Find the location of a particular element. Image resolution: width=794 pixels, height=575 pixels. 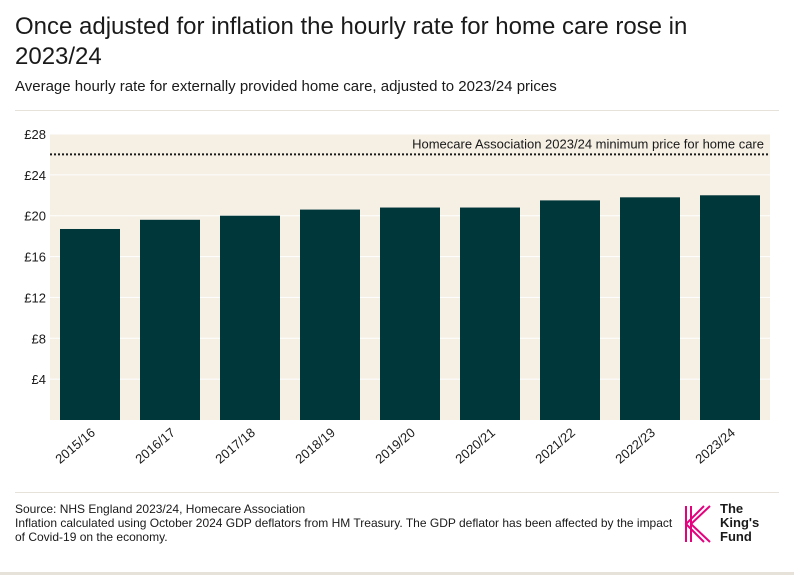

y-tick-label: £20 is located at coordinates (35, 216).